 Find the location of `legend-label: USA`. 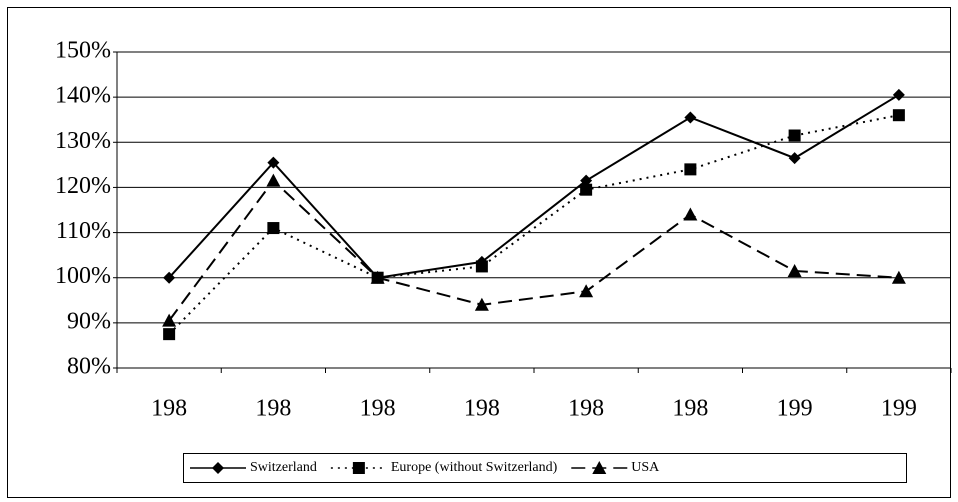

legend-label: USA is located at coordinates (645, 467).